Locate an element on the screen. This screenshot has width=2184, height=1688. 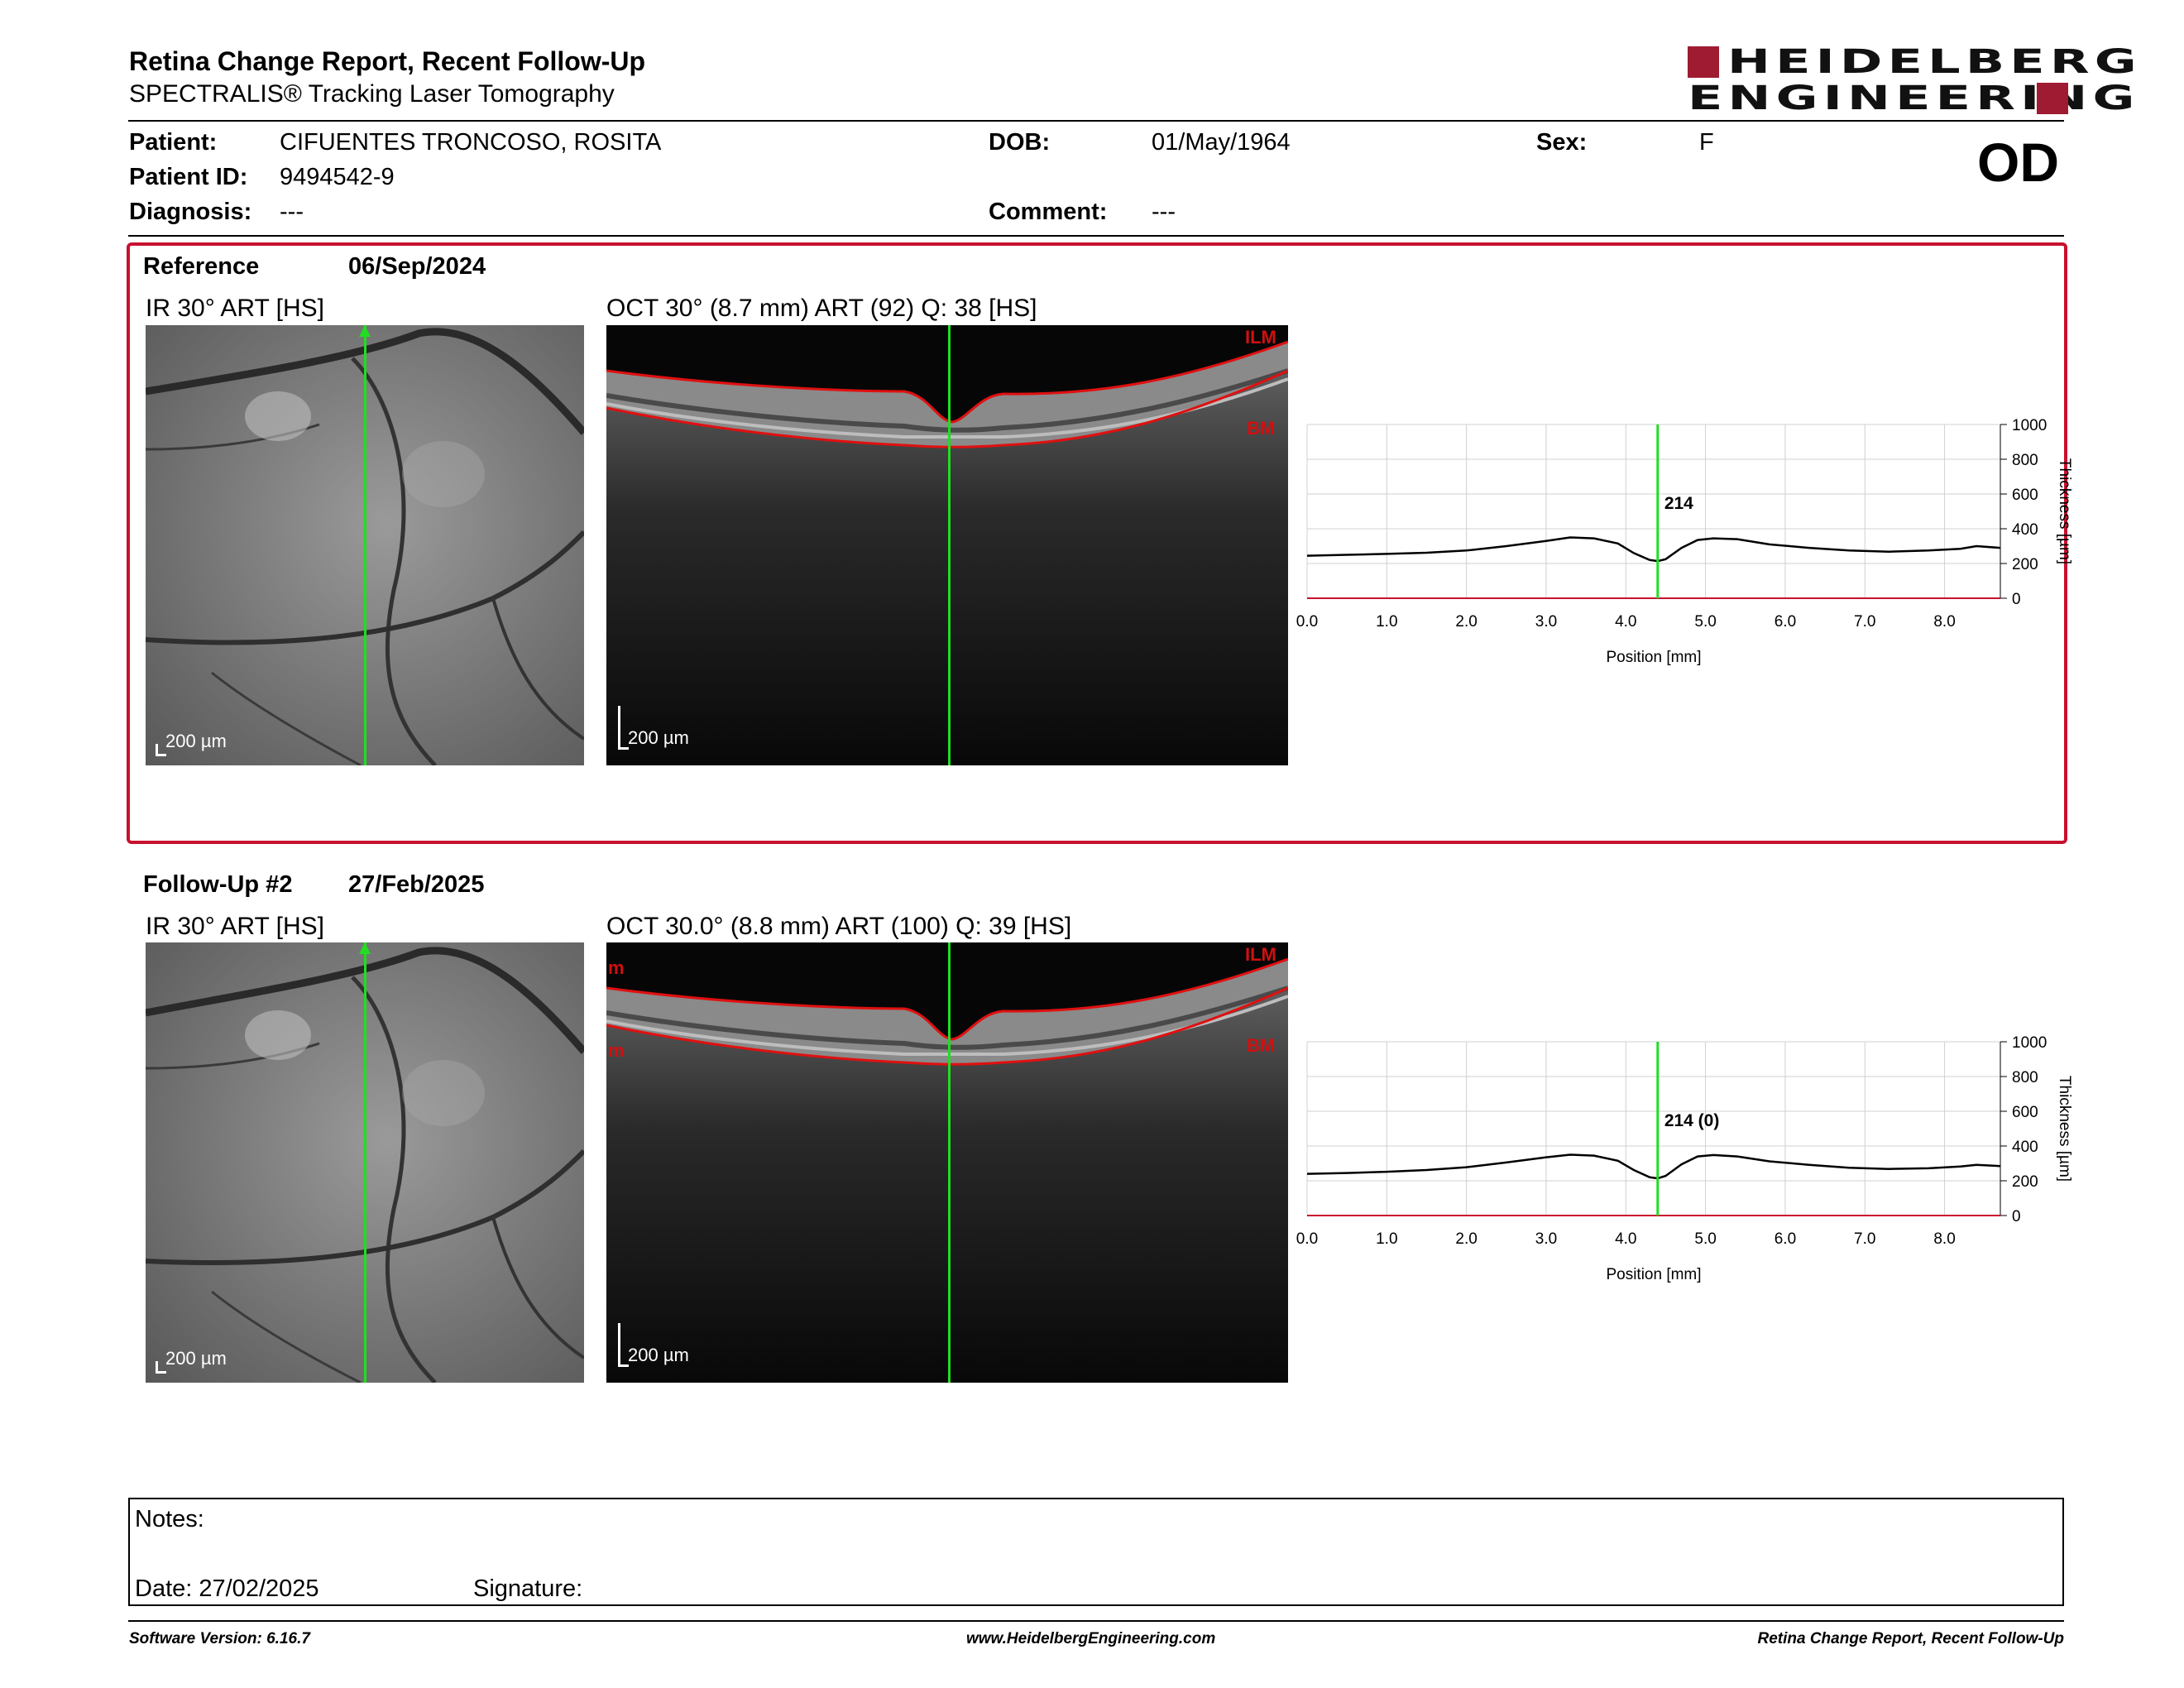
followup-ir-caption: IR 30° ART [HS] is located at coordinates (235, 926).